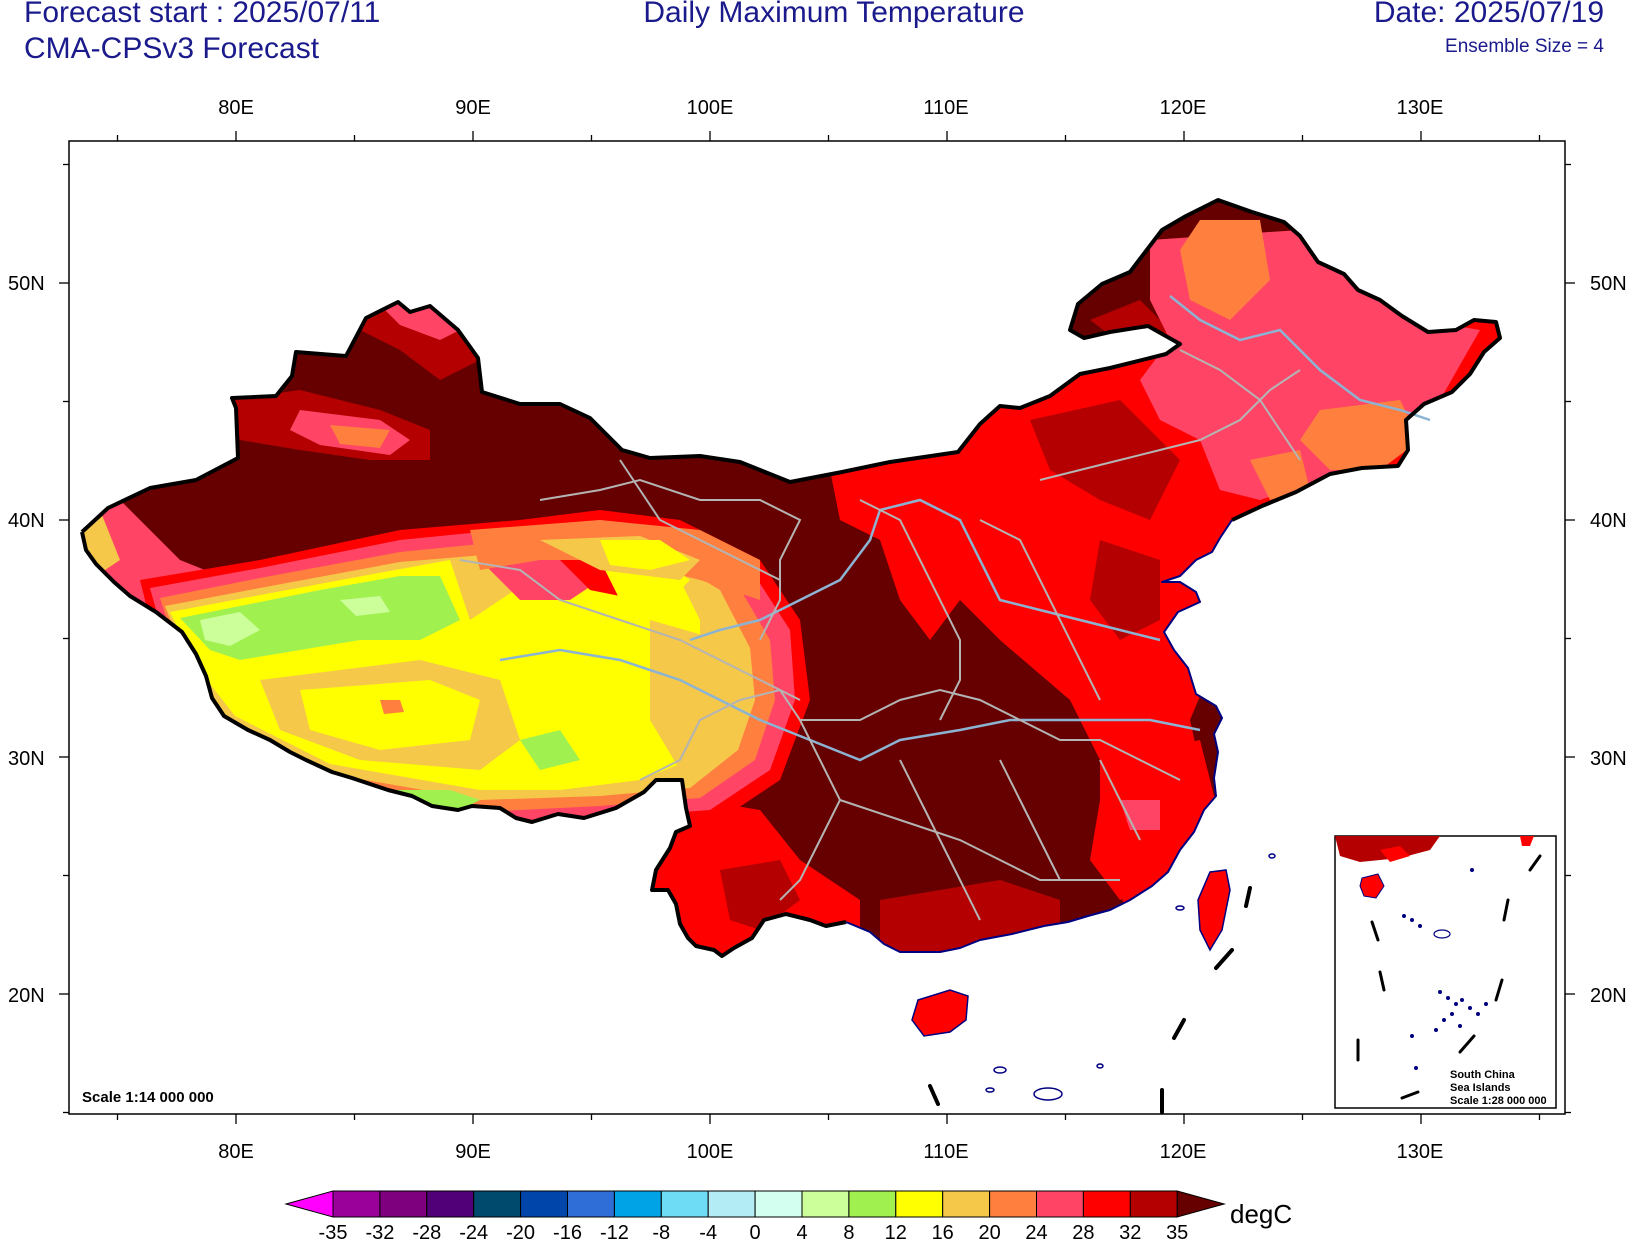 The height and width of the screenshot is (1241, 1632). What do you see at coordinates (473, 108) in the screenshot?
I see `lon-label-top: 90E` at bounding box center [473, 108].